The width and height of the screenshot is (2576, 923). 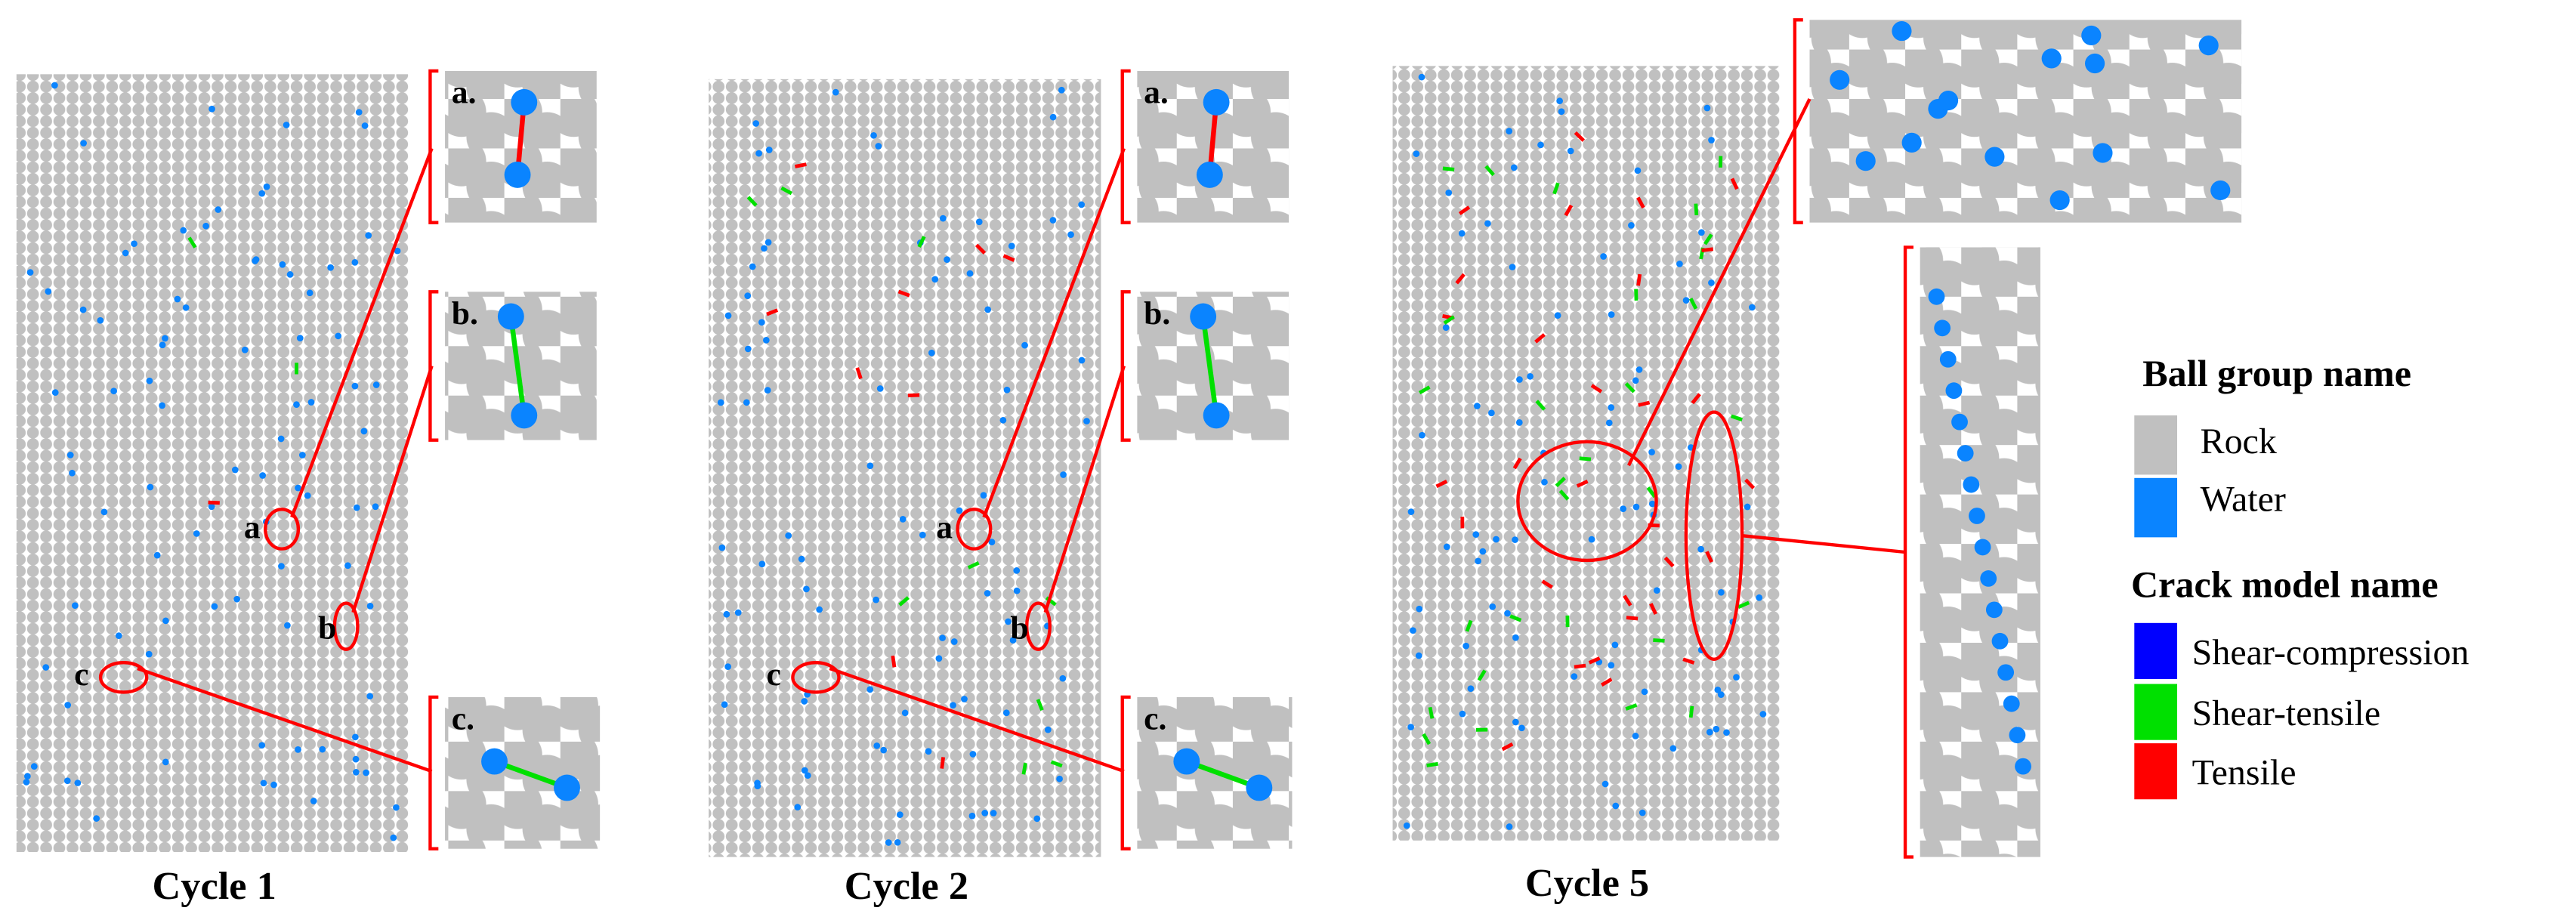 I want to click on legend-label: Shear-compression, so click(x=2330, y=652).